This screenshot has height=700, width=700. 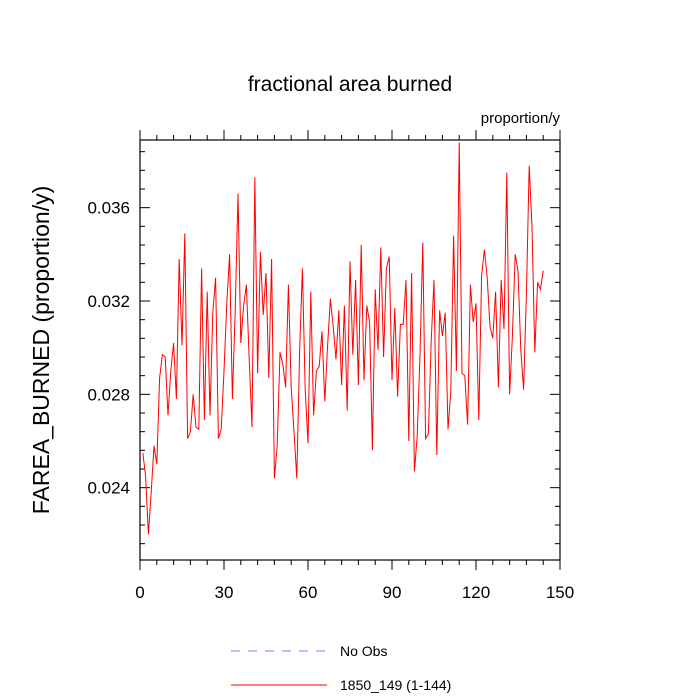 What do you see at coordinates (363, 651) in the screenshot?
I see `legend-label-no-obs: No Obs` at bounding box center [363, 651].